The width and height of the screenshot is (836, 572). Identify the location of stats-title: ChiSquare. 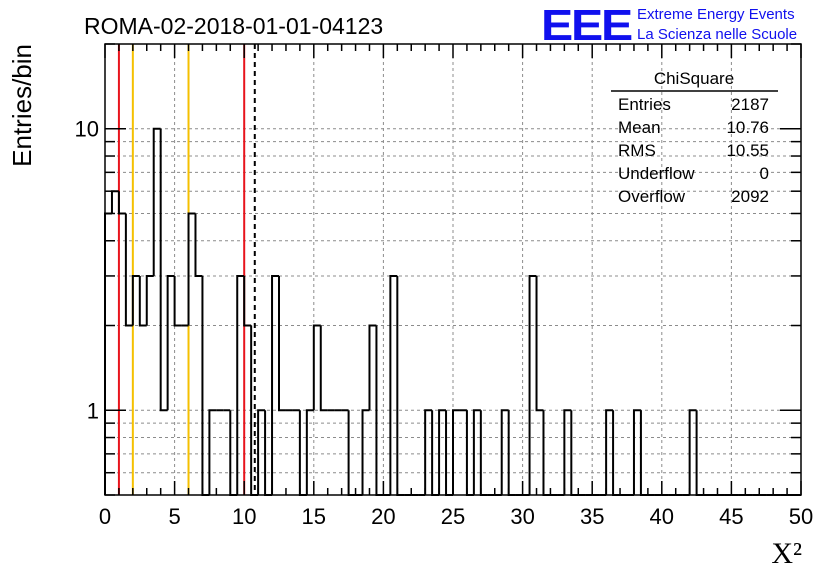
(694, 78).